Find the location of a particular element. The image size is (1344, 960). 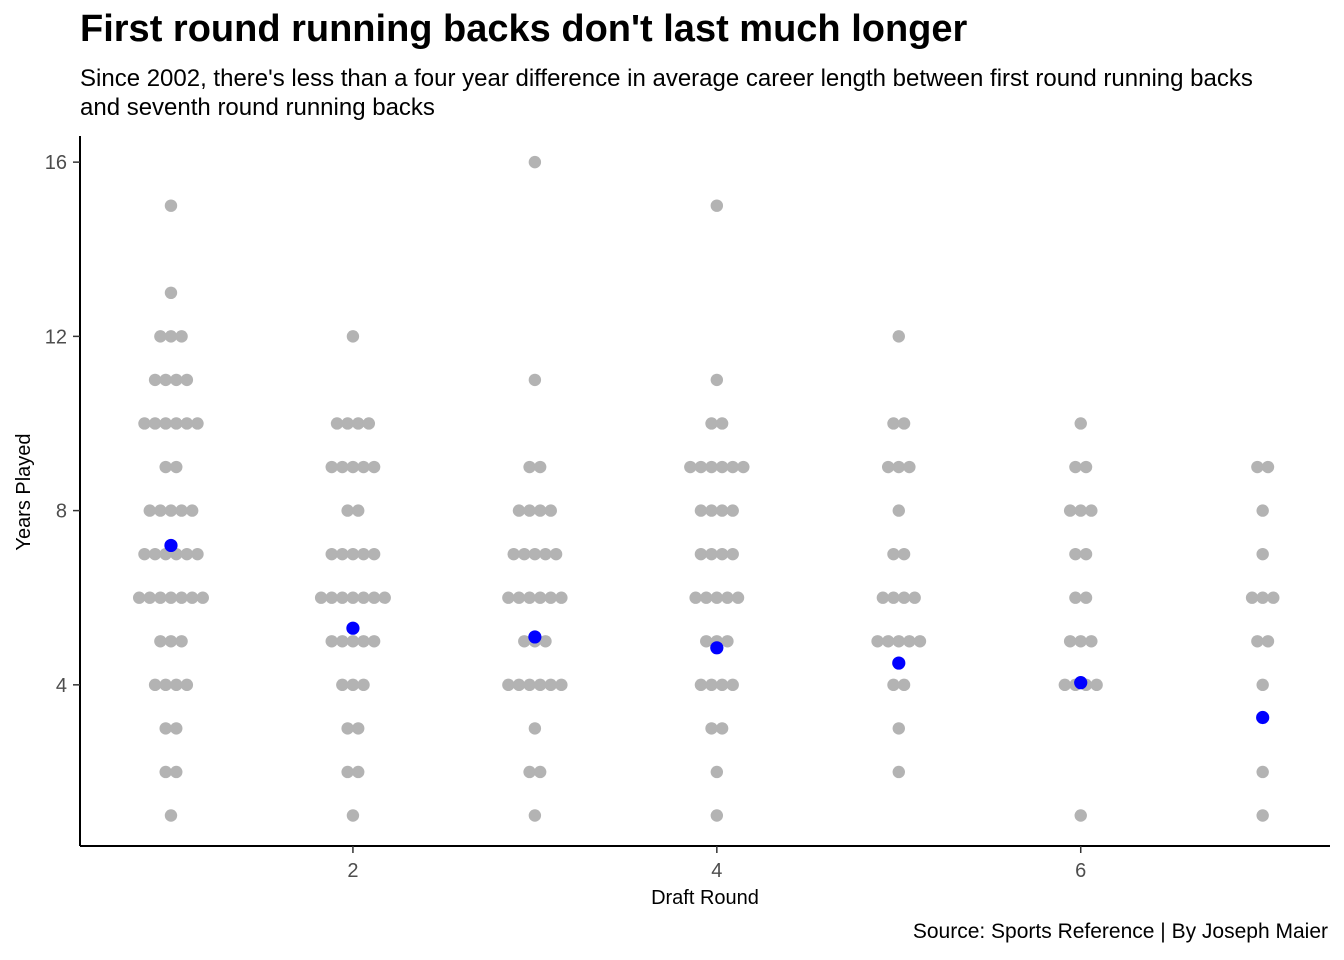

y-tick-label: 8 is located at coordinates (61, 512).